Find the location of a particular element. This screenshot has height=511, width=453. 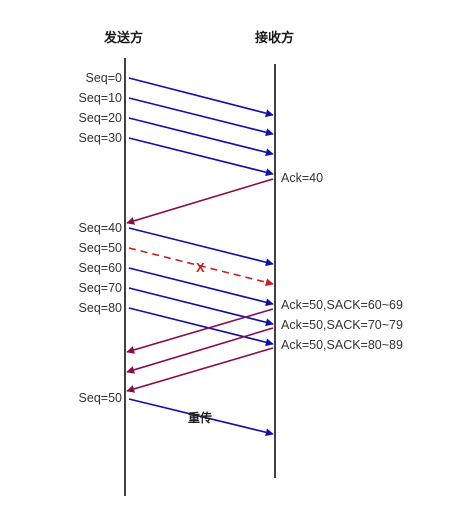

seq-label: Seq=60 is located at coordinates (100, 268).